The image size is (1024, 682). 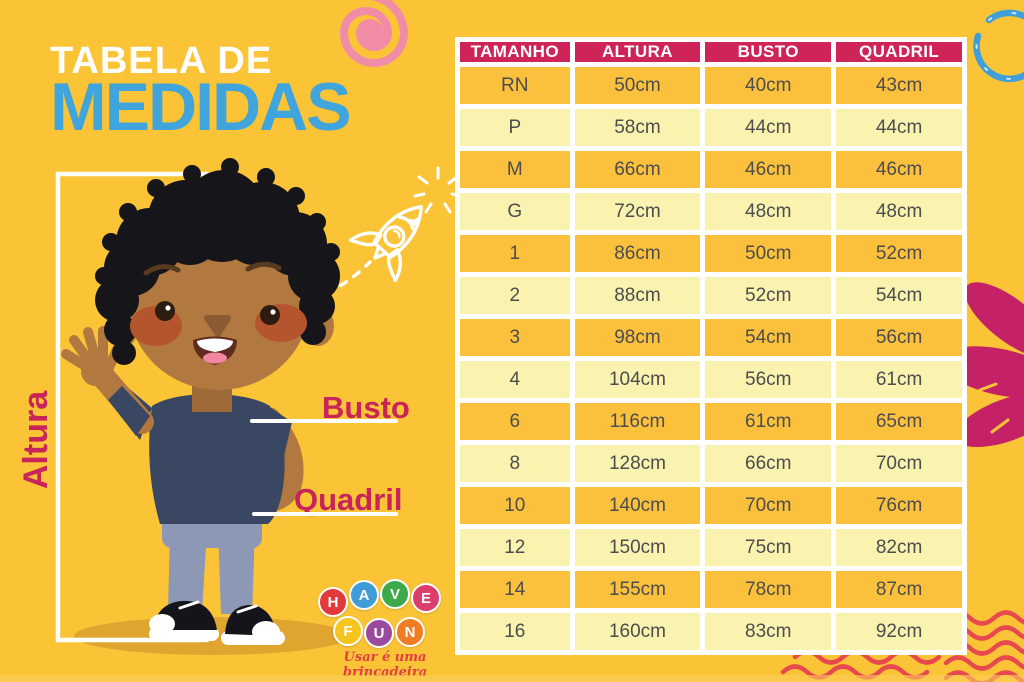 What do you see at coordinates (899, 505) in the screenshot?
I see `table-cell: 76cm` at bounding box center [899, 505].